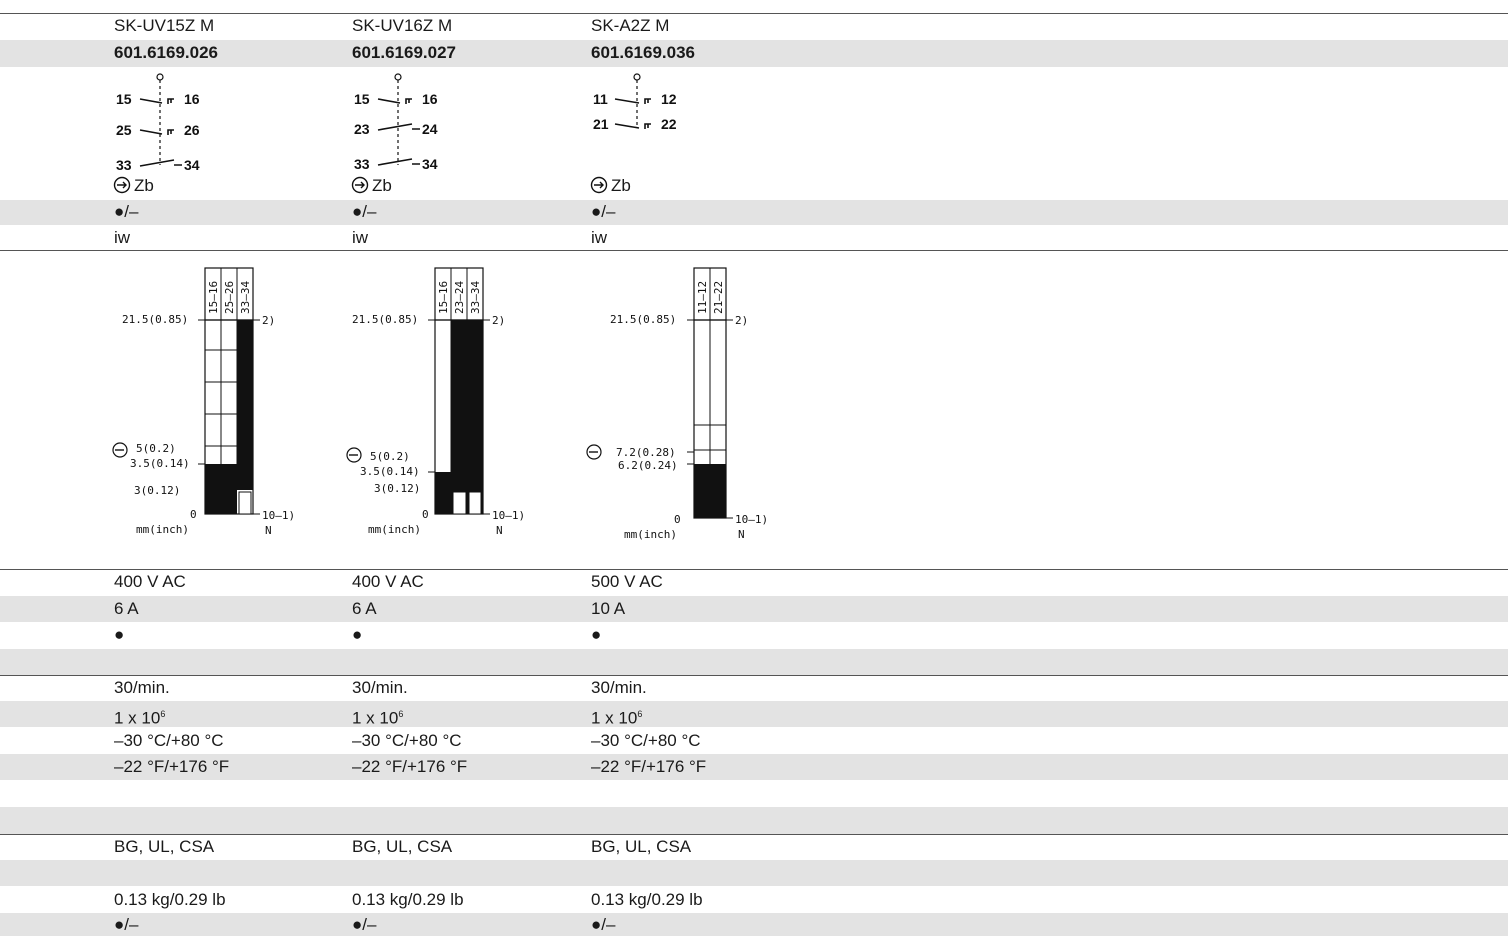 This screenshot has height=936, width=1508. What do you see at coordinates (601, 124) in the screenshot?
I see `terminal-label: 21` at bounding box center [601, 124].